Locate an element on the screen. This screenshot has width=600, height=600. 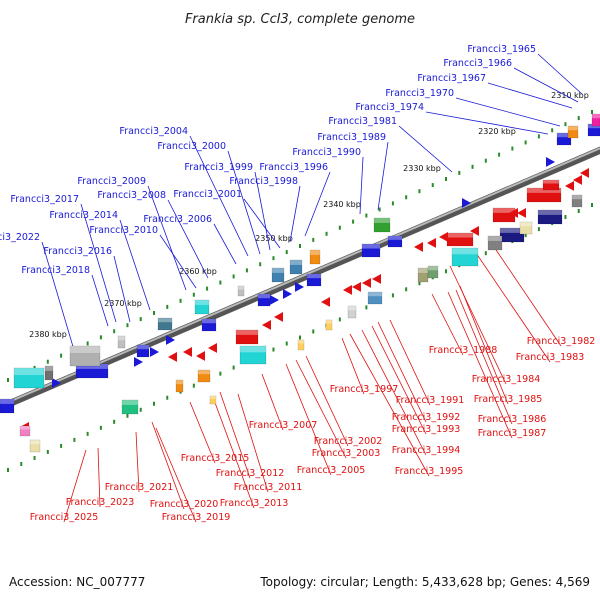
gene-label-minus: Francci3_2003 is located at coordinates (346, 453).